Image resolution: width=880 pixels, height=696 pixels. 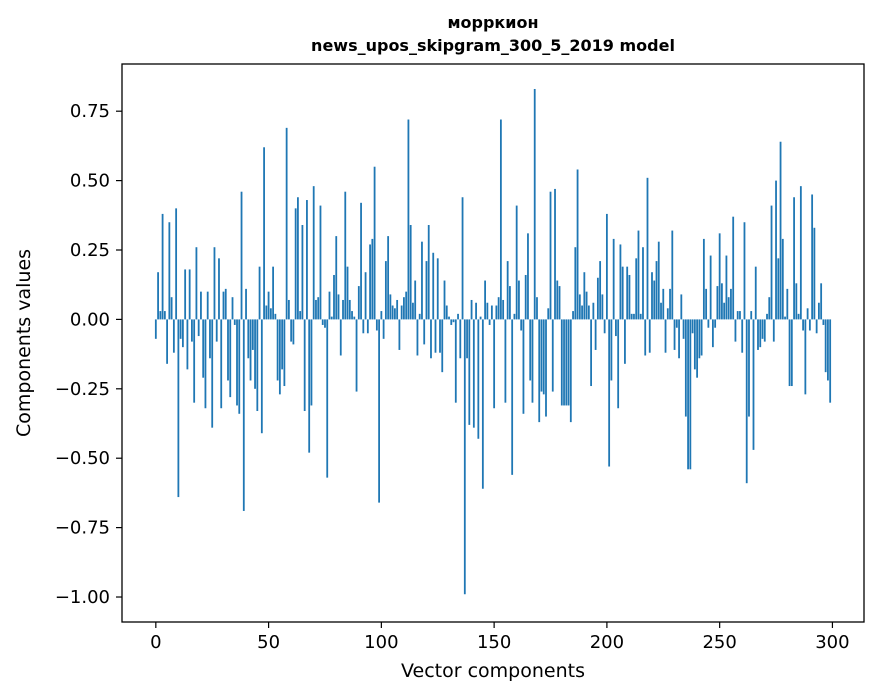 What do you see at coordinates (500, 637) in the screenshot?
I see `x-axis-ticks: 0 50 100 150 200 250 300` at bounding box center [500, 637].